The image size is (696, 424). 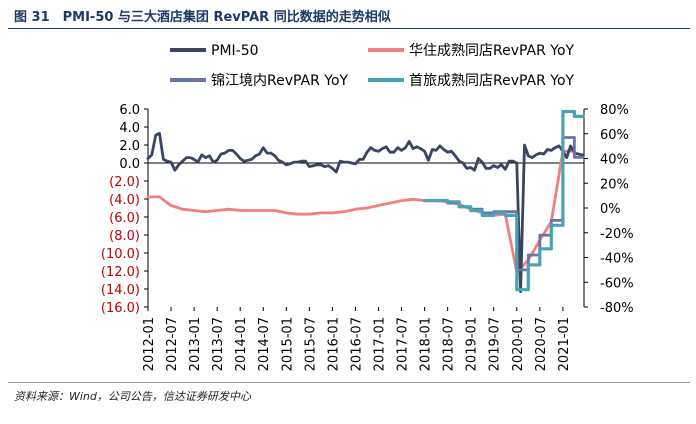 What do you see at coordinates (541, 344) in the screenshot?
I see `x-tick-label: 2020-07` at bounding box center [541, 344].